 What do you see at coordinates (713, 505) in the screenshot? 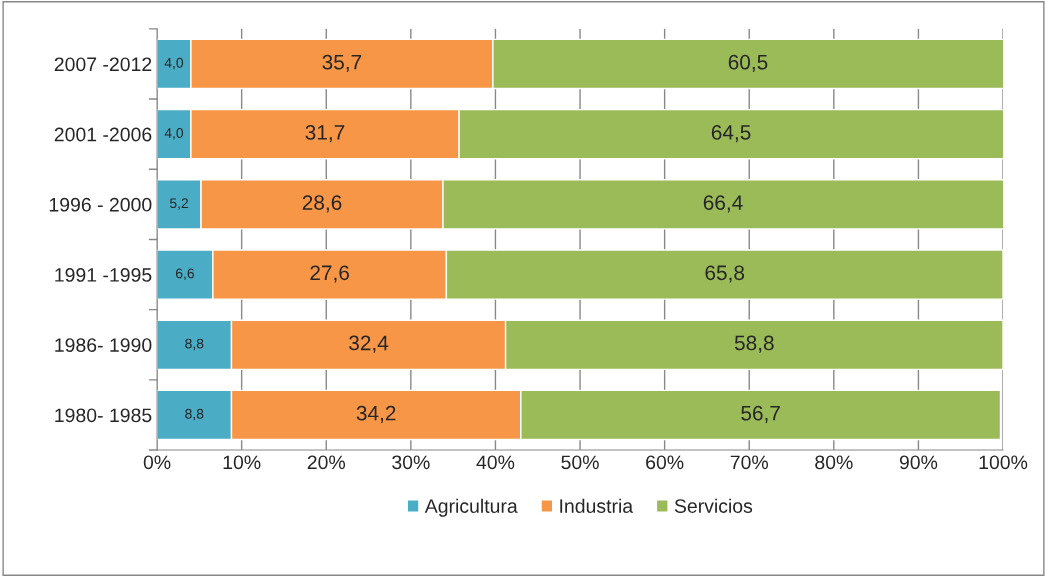
I see `legend-label: Servicios` at bounding box center [713, 505].